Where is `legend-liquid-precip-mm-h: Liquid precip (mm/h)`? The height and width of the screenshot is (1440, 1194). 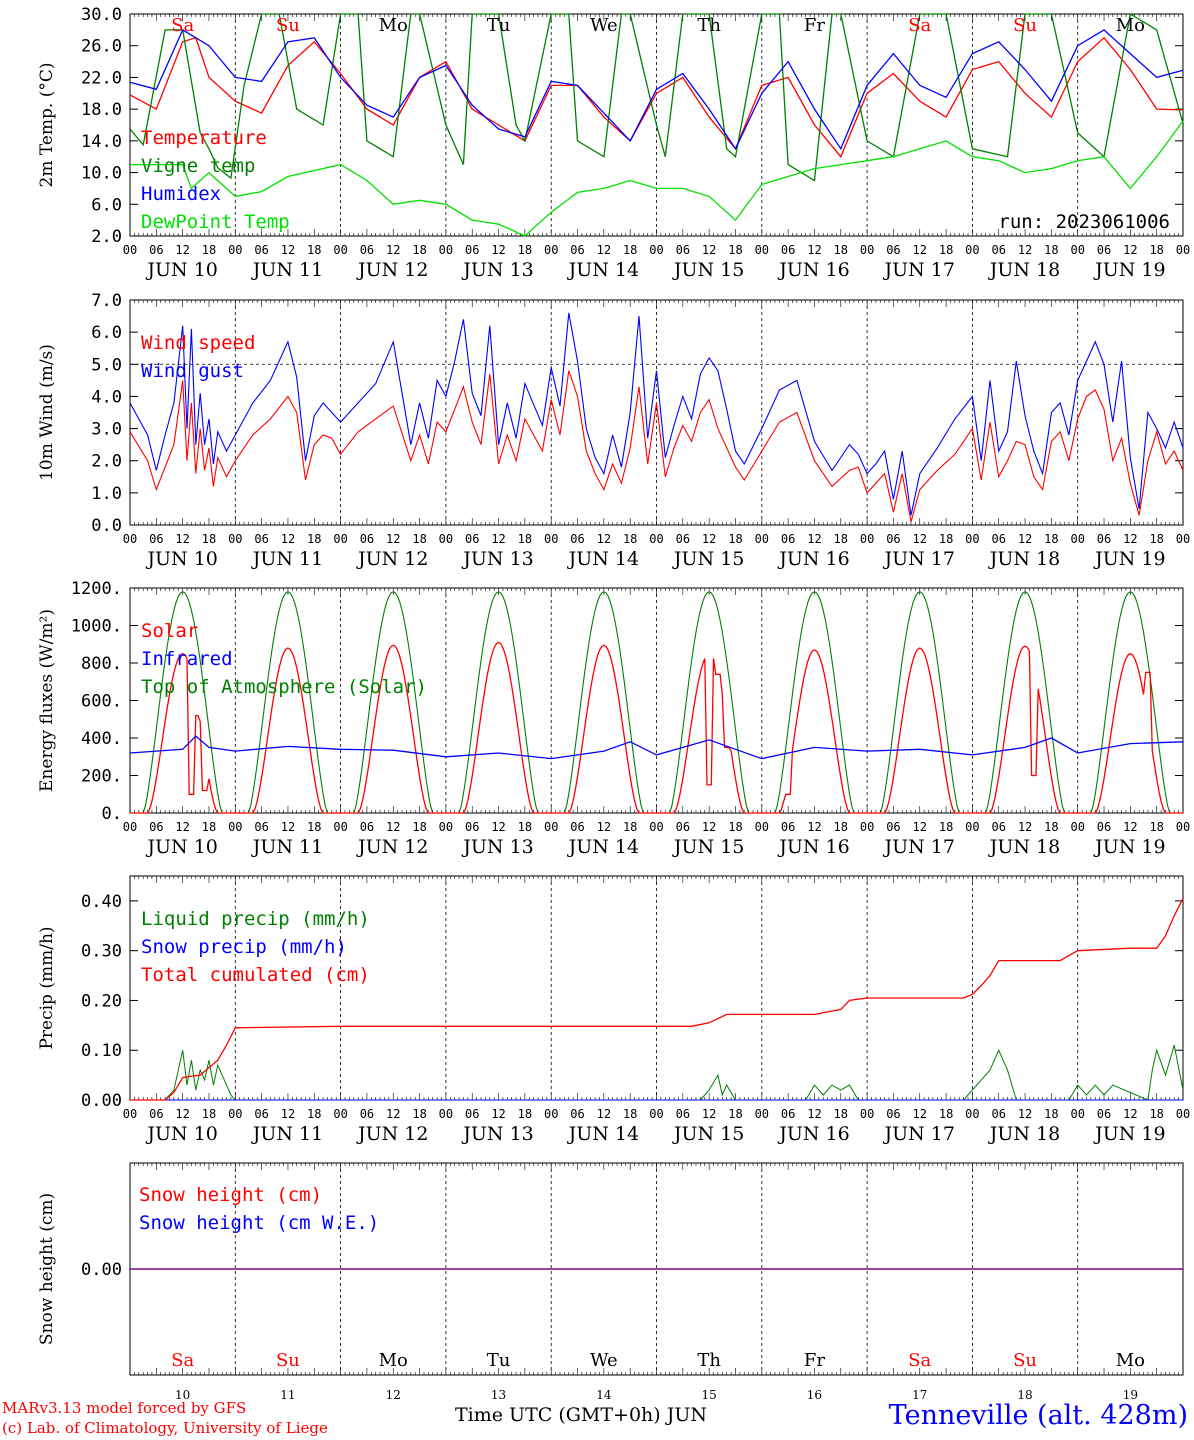
legend-liquid-precip-mm-h: Liquid precip (mm/h) is located at coordinates (255, 919).